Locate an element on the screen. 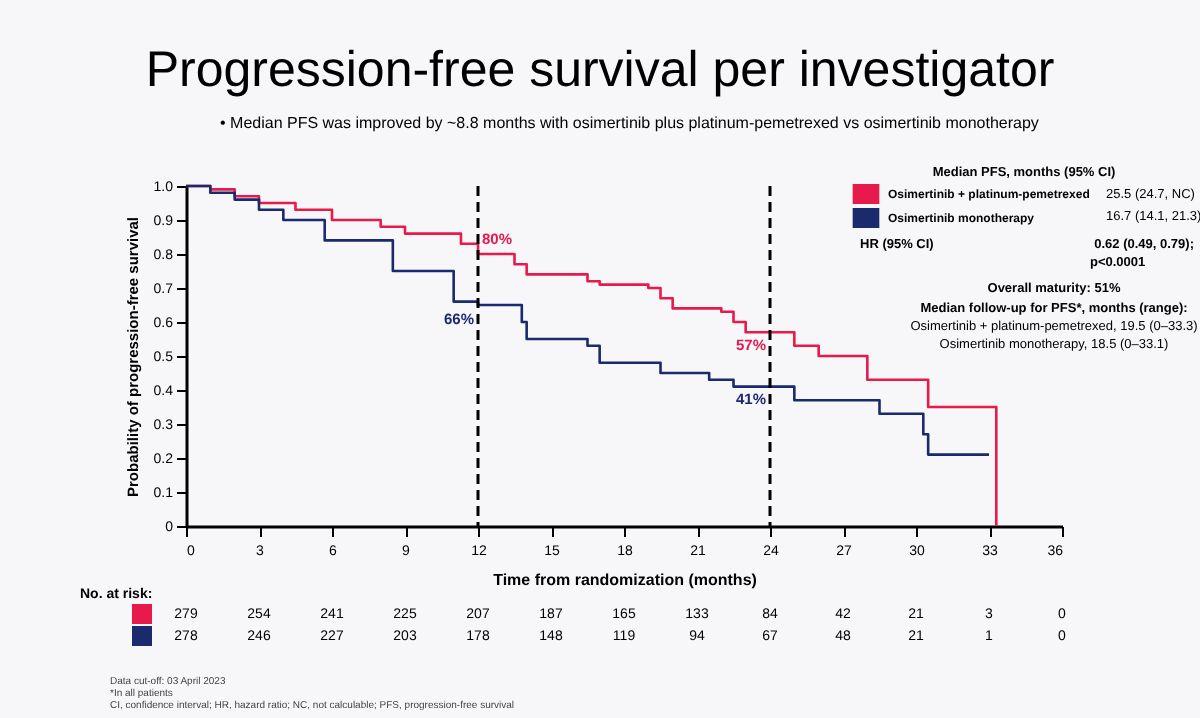 The width and height of the screenshot is (1200, 718). x-axis-title: Time from randomization (months) is located at coordinates (625, 580).